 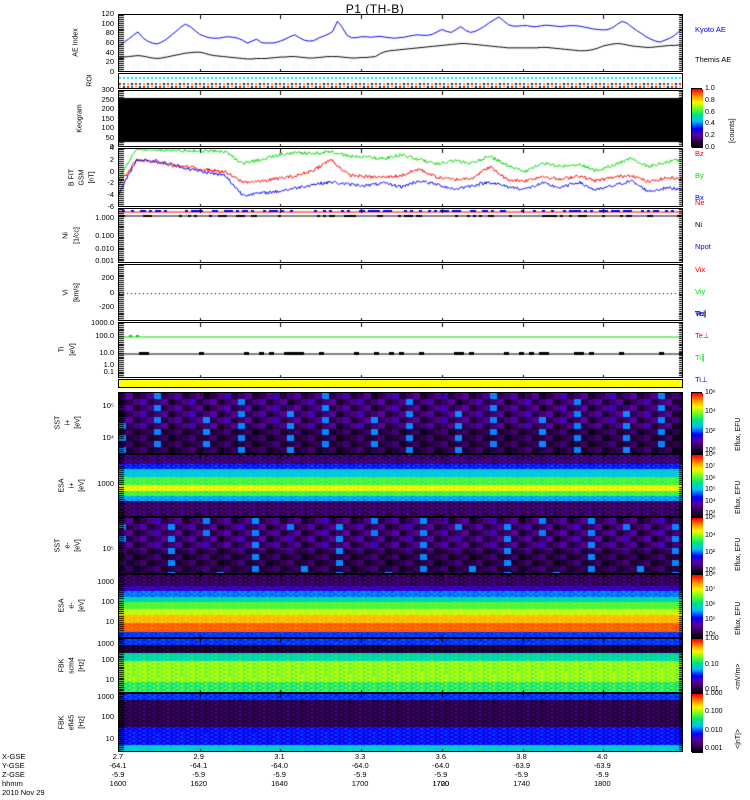 What do you see at coordinates (699, 175) in the screenshot?
I see `legend-by: By` at bounding box center [699, 175].